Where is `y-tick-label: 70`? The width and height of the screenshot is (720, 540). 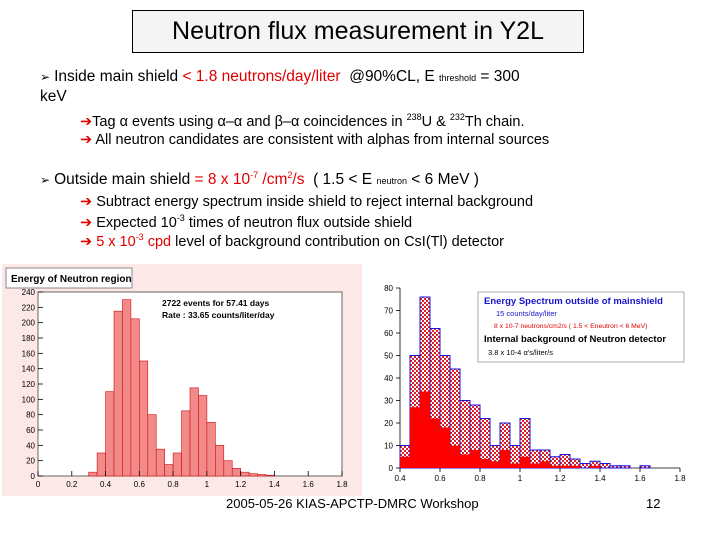
y-tick-label: 70 is located at coordinates (388, 311).